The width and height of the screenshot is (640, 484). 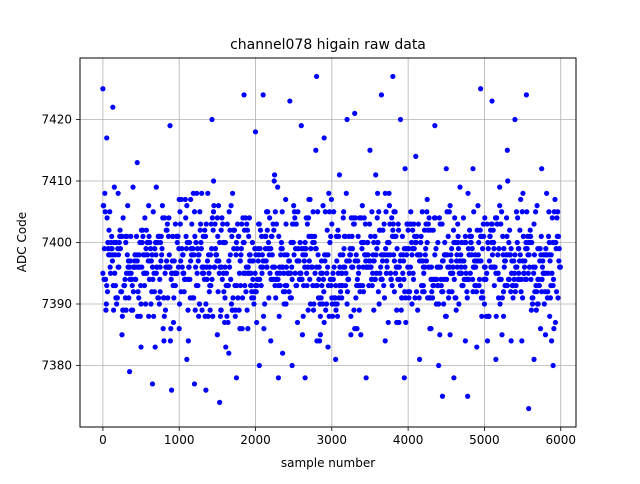 I want to click on y-tick-label: 7400, so click(x=56, y=243).